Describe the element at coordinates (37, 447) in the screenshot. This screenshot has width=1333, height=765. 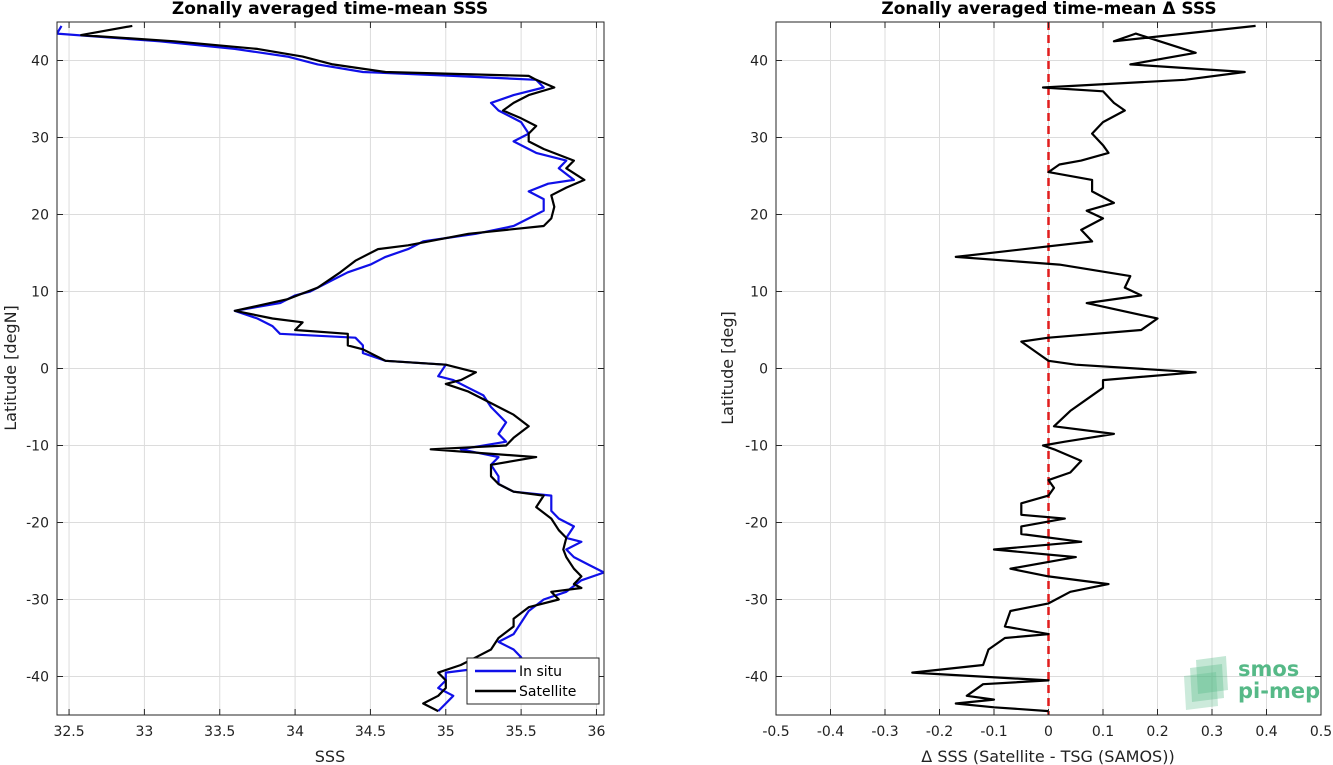
I see `left-chart-ytick-label: -10` at that location.